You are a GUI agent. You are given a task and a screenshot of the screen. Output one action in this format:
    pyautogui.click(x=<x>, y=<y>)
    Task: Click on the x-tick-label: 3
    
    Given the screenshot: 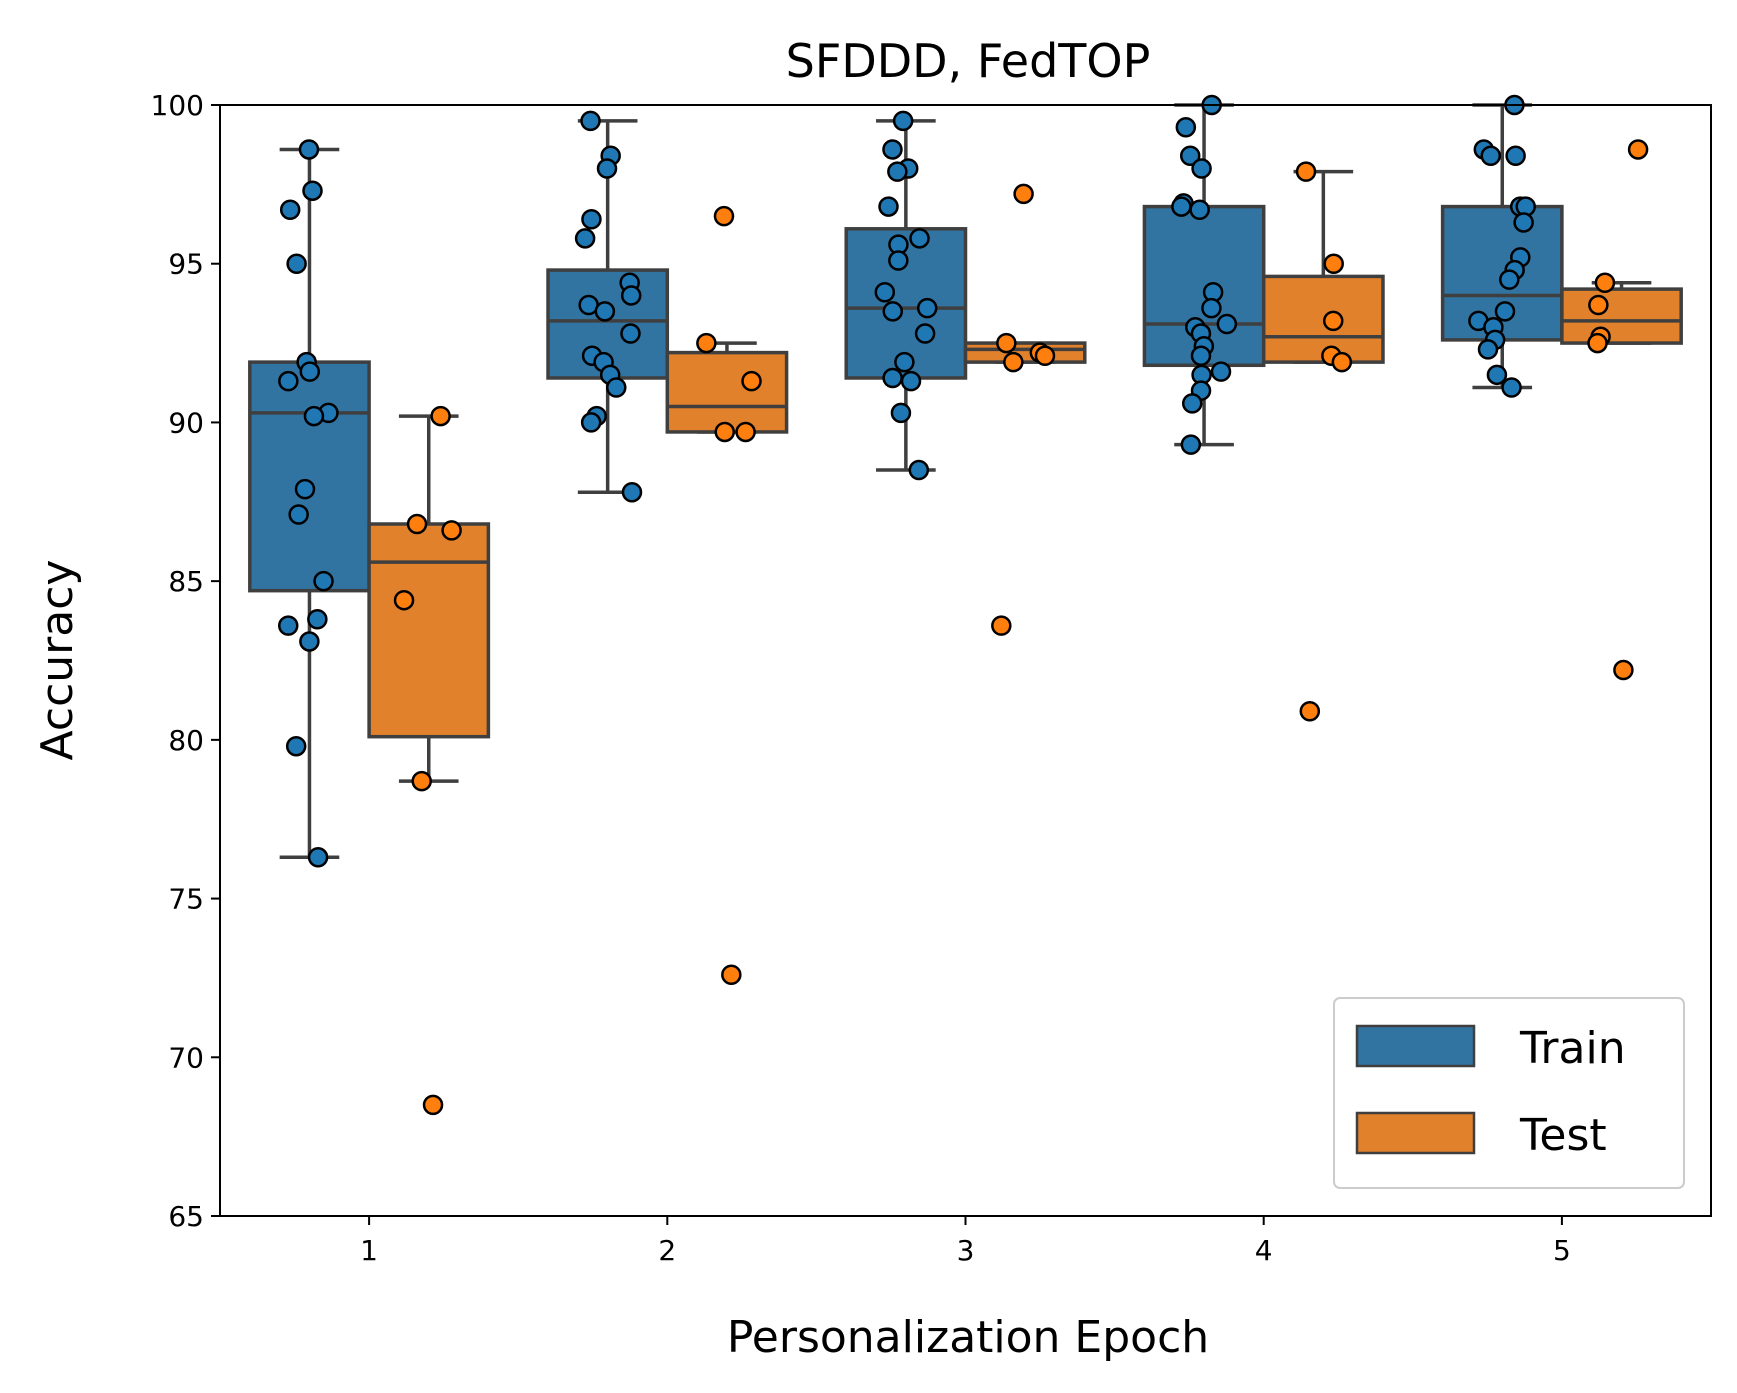 What is the action you would take?
    pyautogui.click(x=966, y=1250)
    